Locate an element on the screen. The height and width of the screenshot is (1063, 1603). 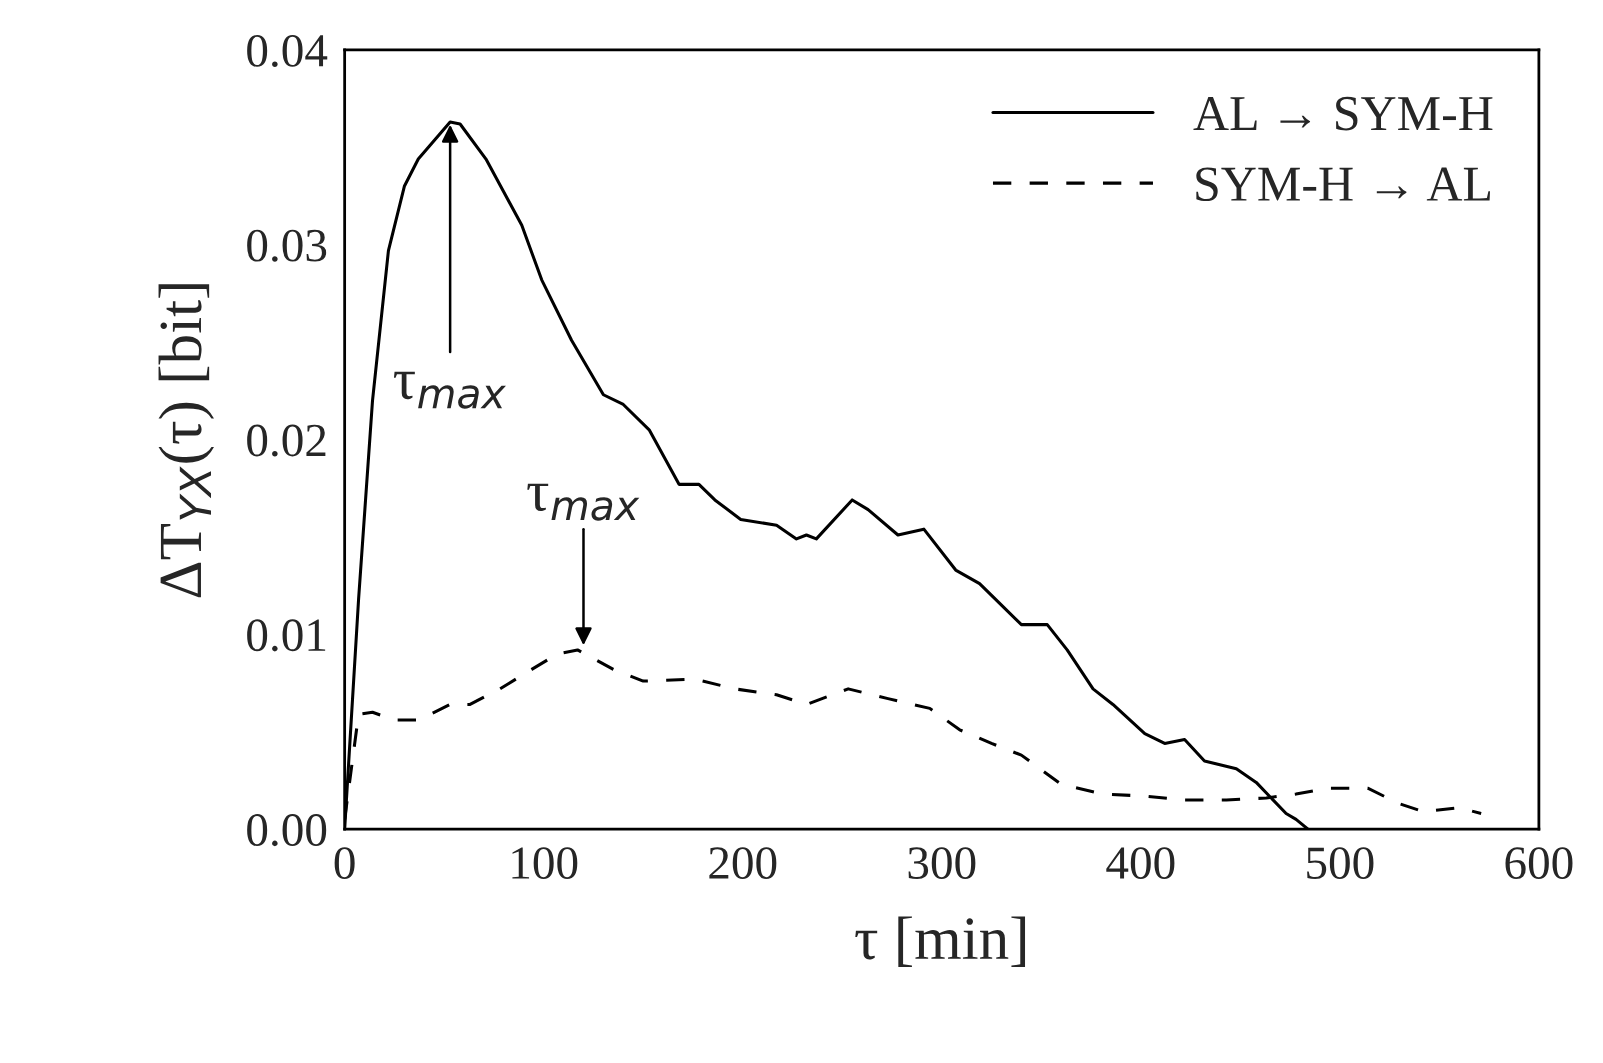
y-tick-label: 0.04 is located at coordinates (287, 51).